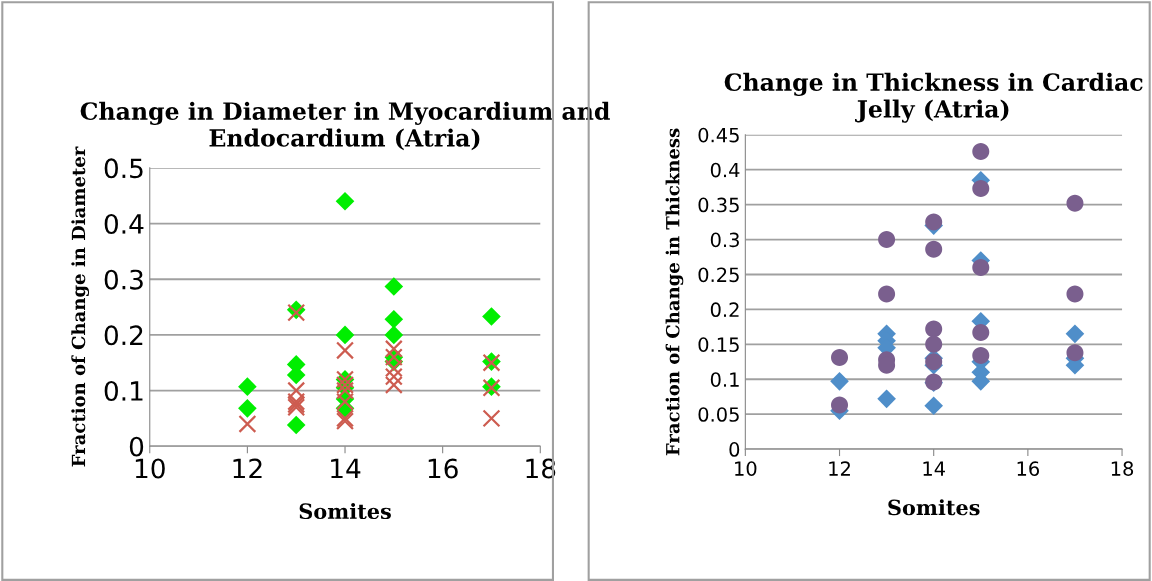 This screenshot has height=581, width=1152. I want to click on y-tick-label: 0.35, so click(718, 205).